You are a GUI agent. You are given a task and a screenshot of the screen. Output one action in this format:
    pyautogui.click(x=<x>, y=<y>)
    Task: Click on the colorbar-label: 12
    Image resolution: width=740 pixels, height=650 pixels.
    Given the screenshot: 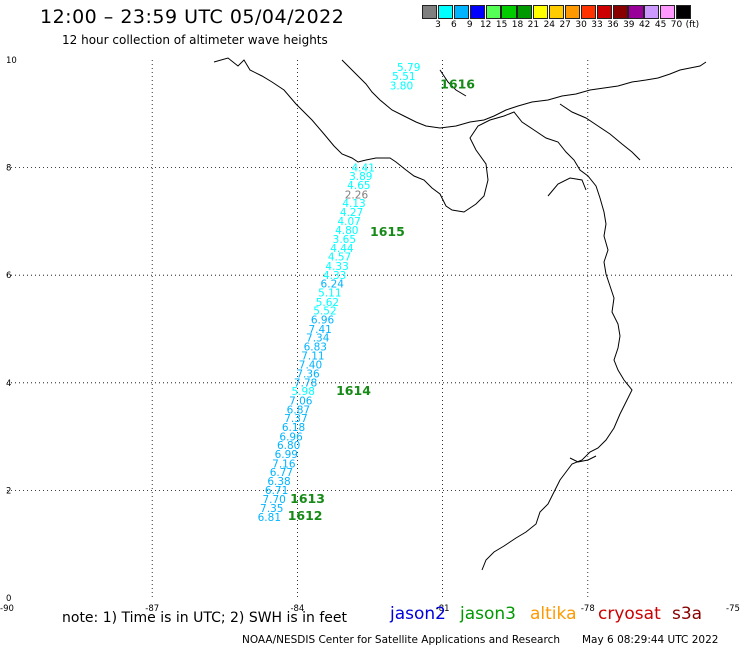 What is the action you would take?
    pyautogui.click(x=485, y=25)
    